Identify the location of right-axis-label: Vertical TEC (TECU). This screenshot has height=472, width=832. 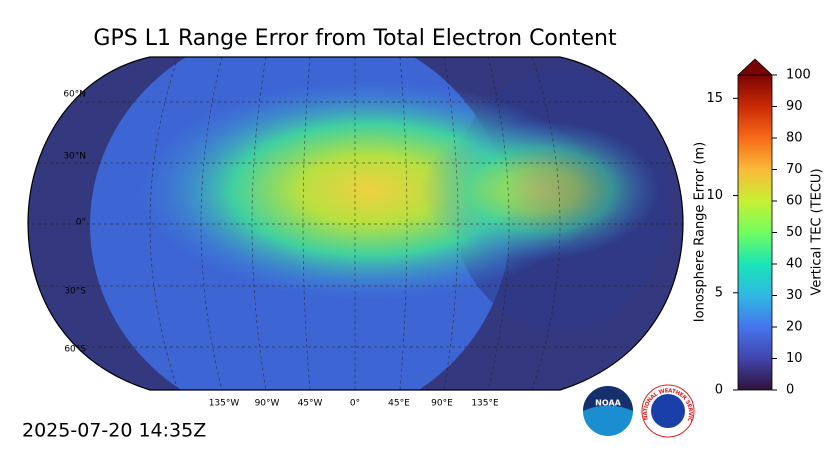
(817, 231).